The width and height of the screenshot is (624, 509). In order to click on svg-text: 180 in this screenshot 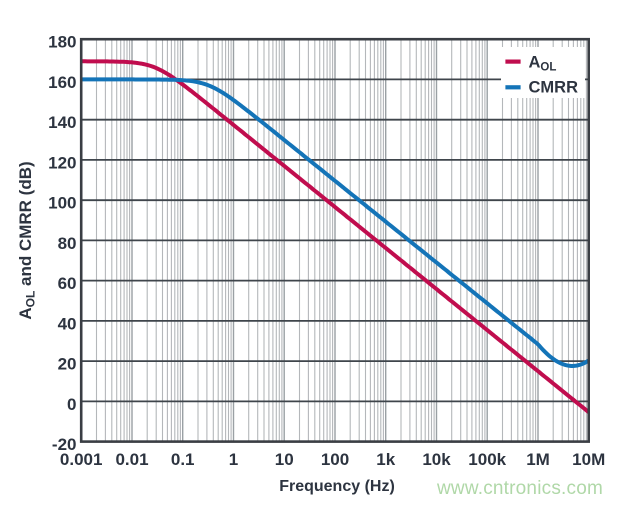, I will do `click(62, 42)`.